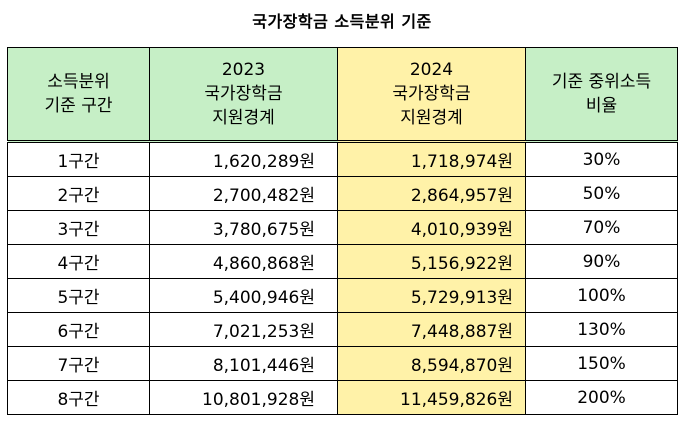 The height and width of the screenshot is (437, 684). I want to click on cell-2023: 10,801,928원, so click(243, 397).